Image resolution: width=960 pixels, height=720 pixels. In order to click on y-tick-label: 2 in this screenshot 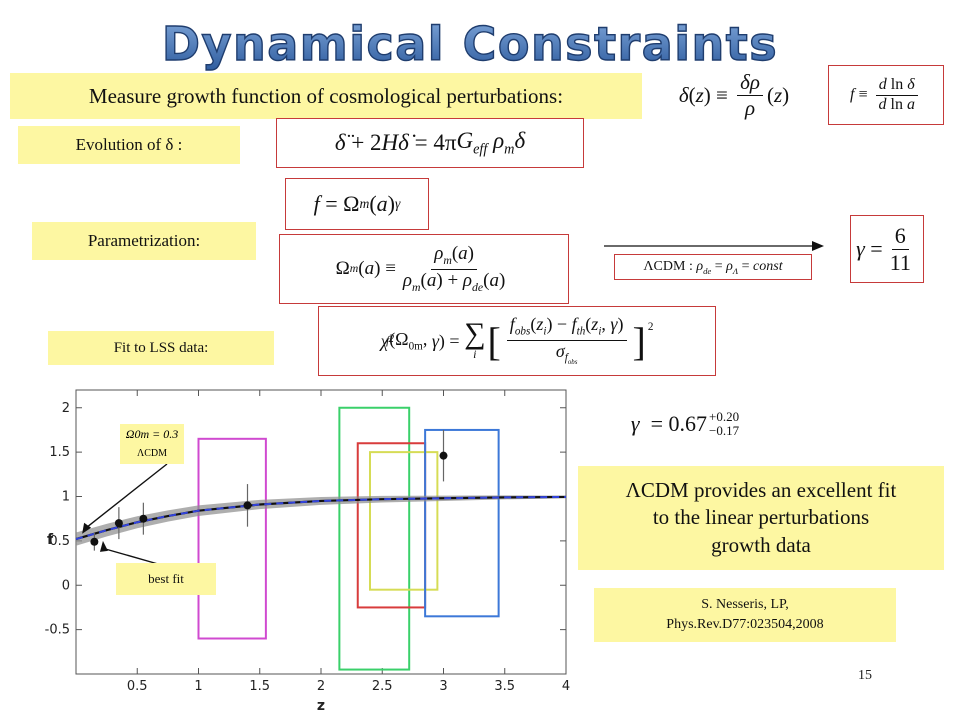, I will do `click(66, 408)`.